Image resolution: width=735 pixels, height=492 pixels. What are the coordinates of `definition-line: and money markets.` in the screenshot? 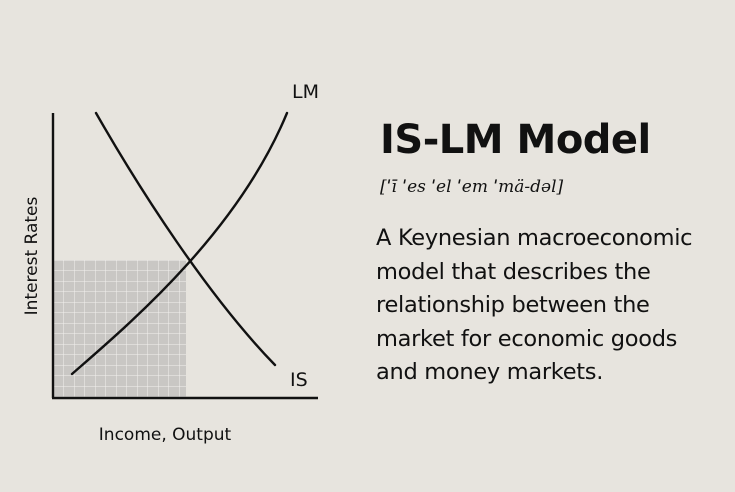 It's located at (490, 372).